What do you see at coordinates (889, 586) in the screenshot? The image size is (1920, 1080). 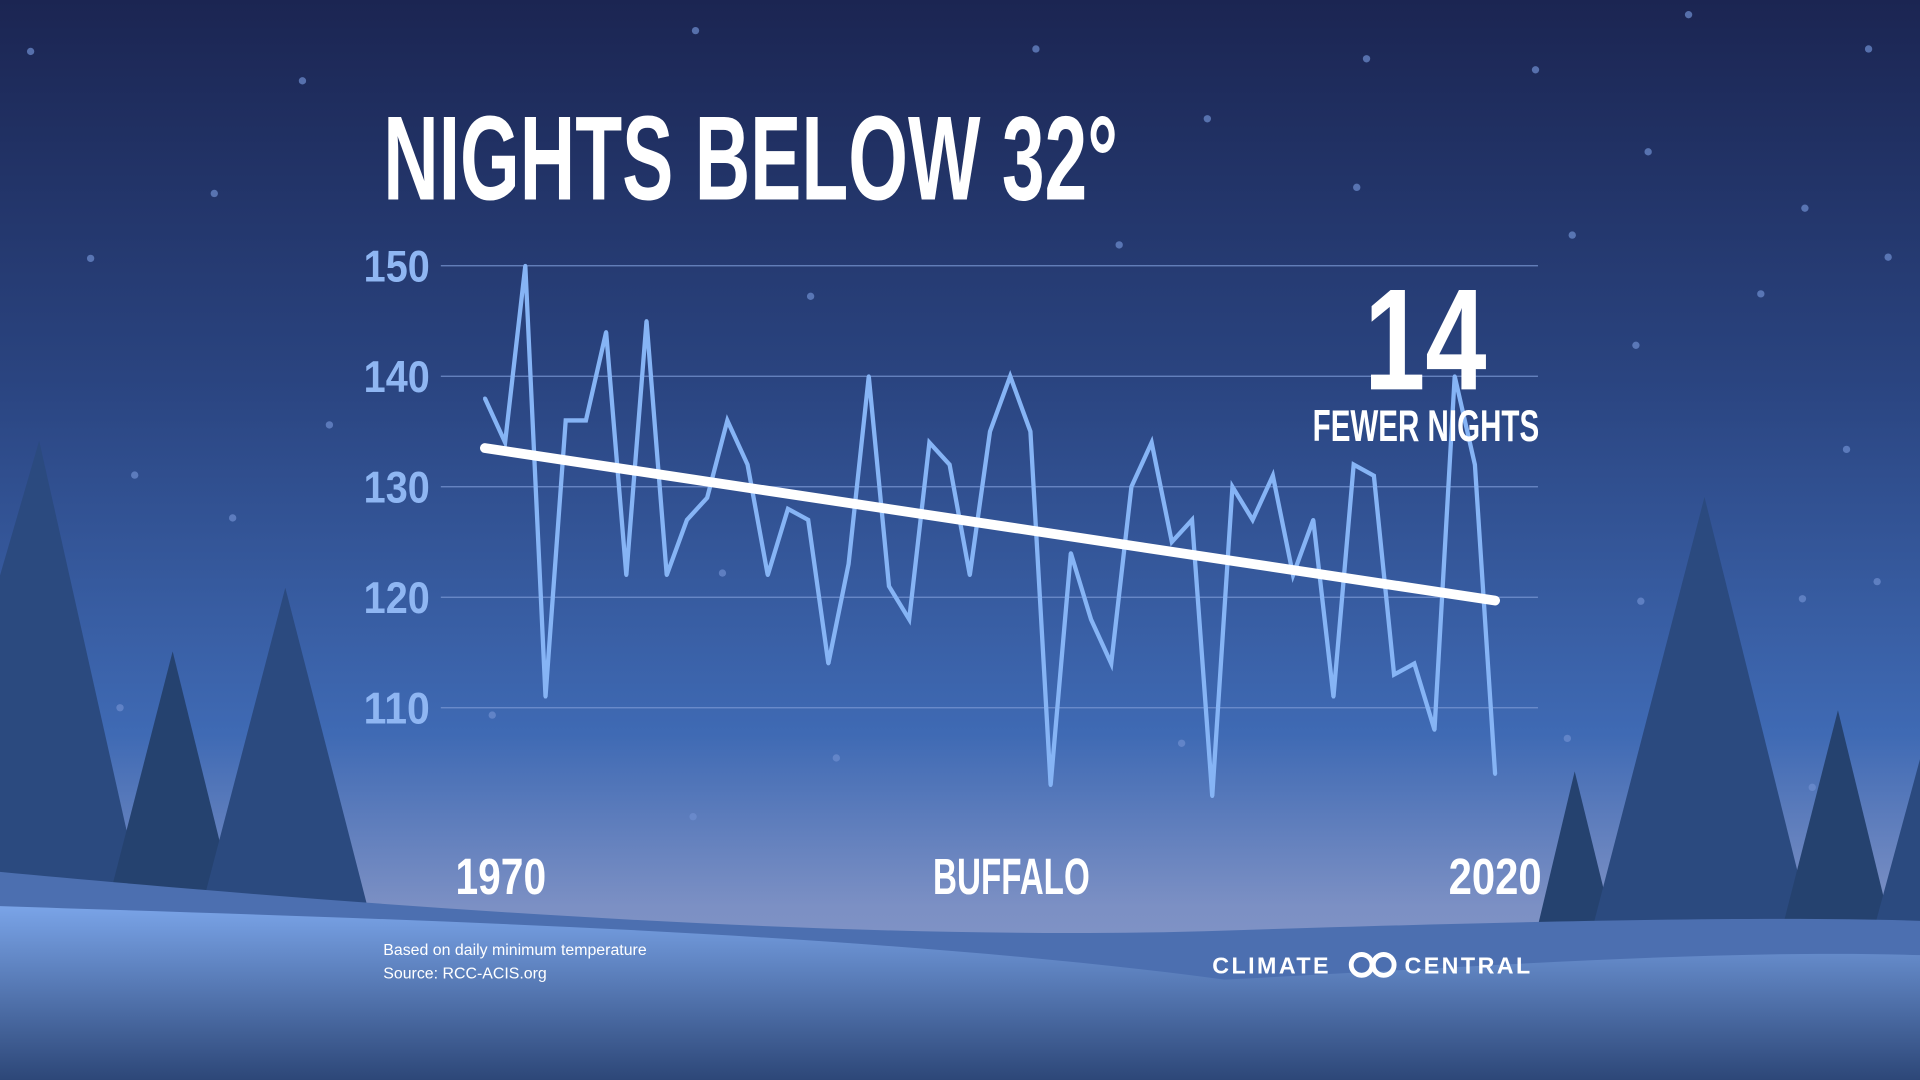 I see `data-point-1990` at bounding box center [889, 586].